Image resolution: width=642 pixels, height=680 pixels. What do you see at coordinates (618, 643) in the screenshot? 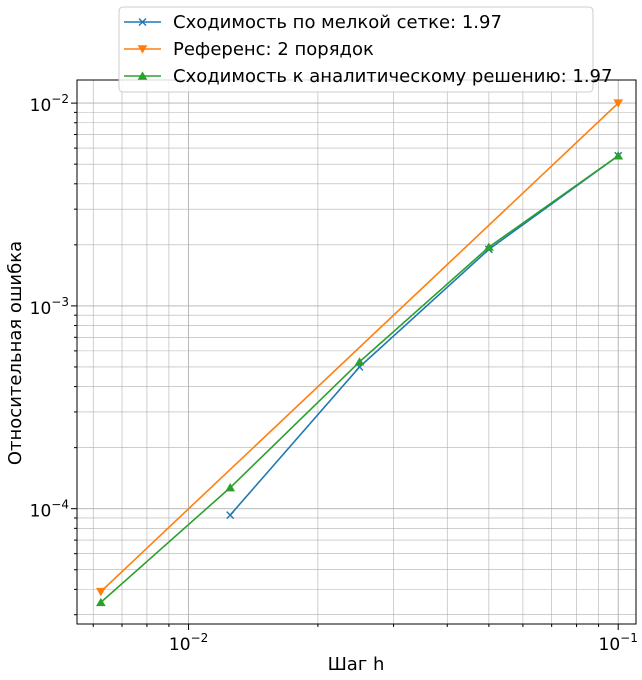
I see `x-tick-label: 10⁻¹` at bounding box center [618, 643].